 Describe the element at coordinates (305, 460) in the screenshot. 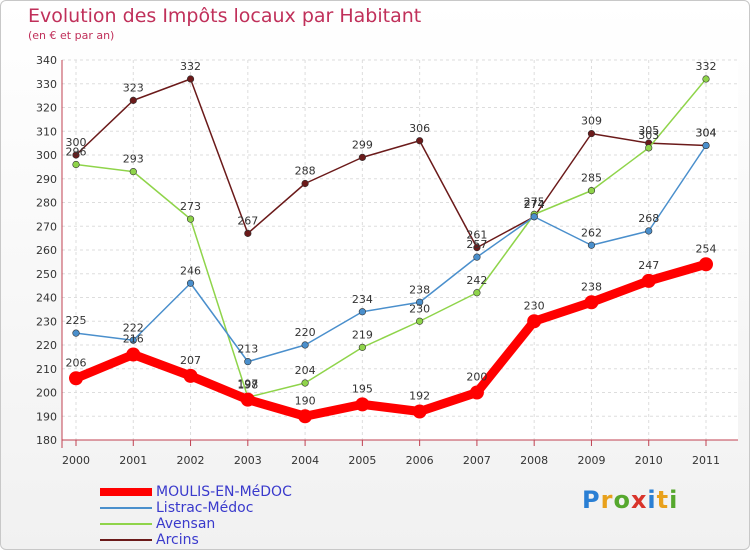

I see `x-tick-label: 2004` at that location.